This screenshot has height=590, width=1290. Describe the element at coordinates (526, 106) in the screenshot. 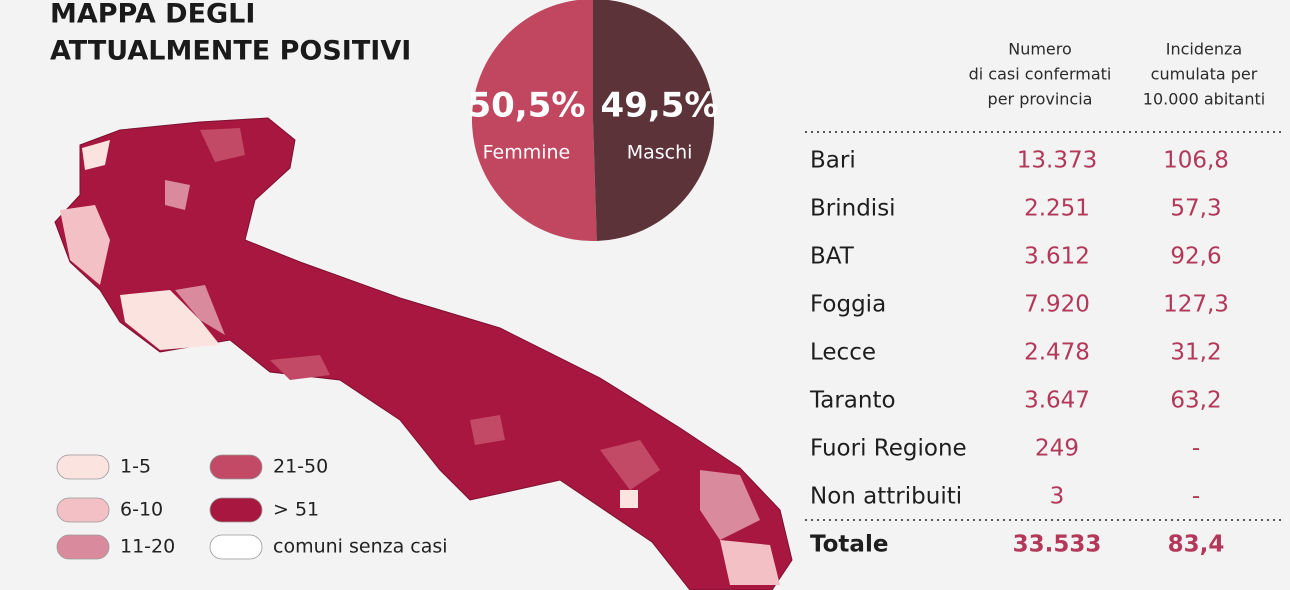

I see `slice-value-label: 50,5%` at that location.